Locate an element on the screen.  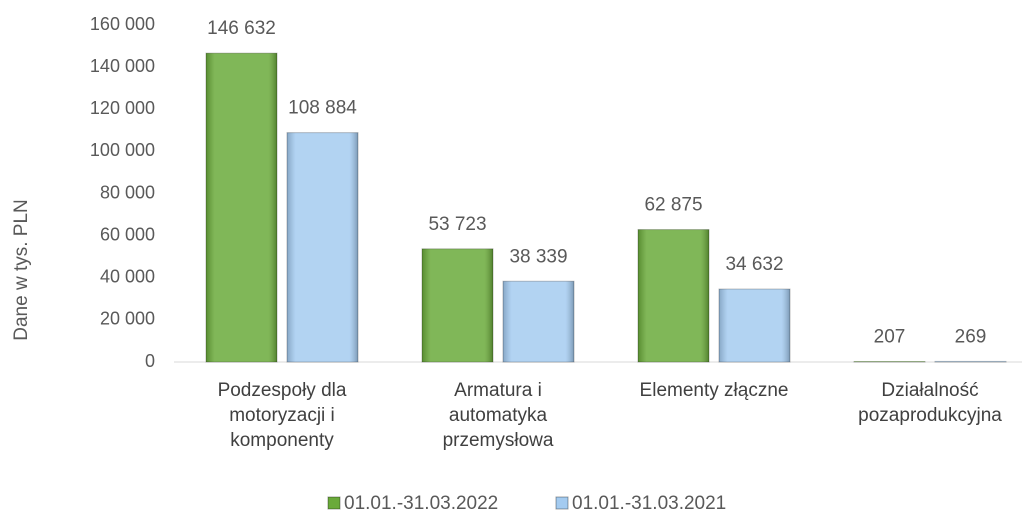
value-label: 207 is located at coordinates (890, 337).